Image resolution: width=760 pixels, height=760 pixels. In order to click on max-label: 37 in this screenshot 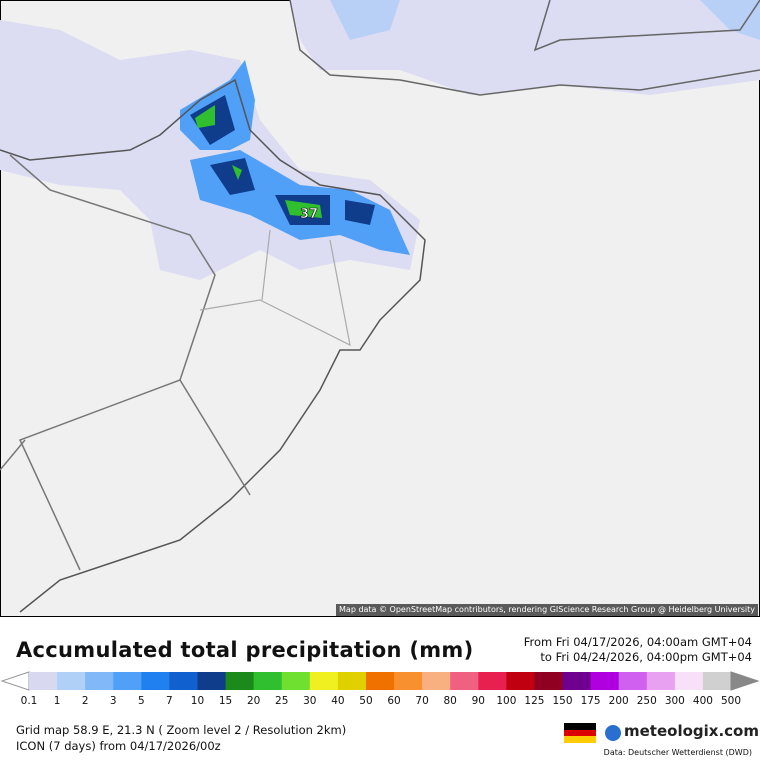, I will do `click(309, 214)`.